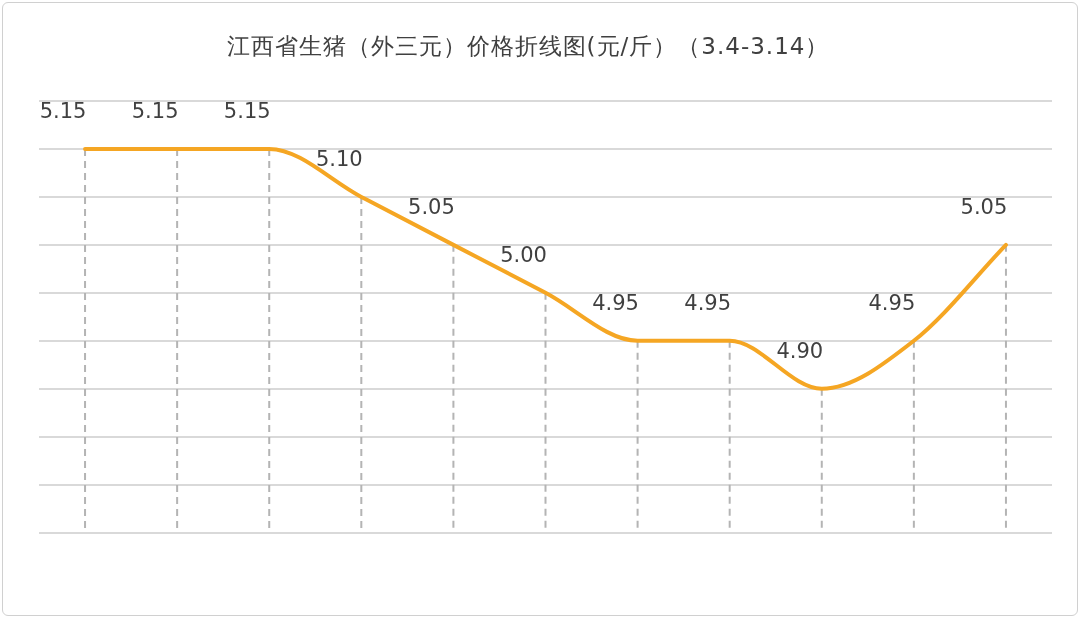 This screenshot has height=633, width=1080. I want to click on data-label: 5.10, so click(339, 158).